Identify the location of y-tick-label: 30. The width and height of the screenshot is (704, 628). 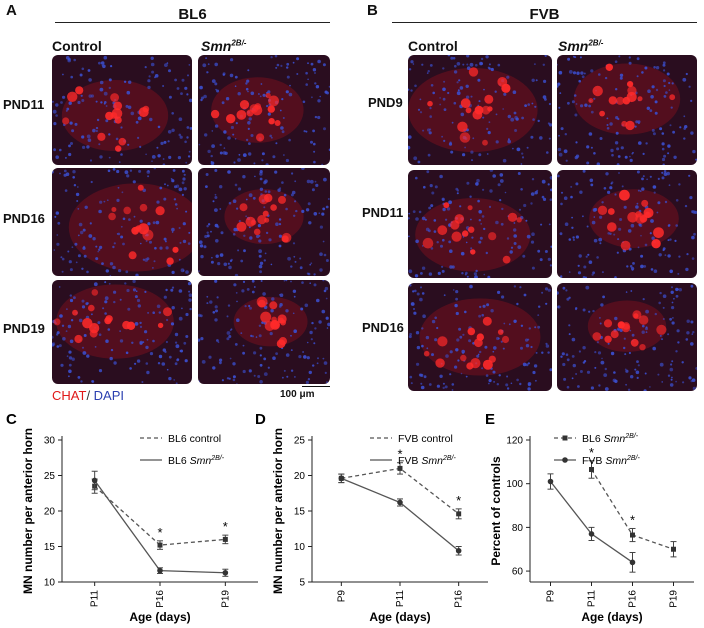
(50, 441).